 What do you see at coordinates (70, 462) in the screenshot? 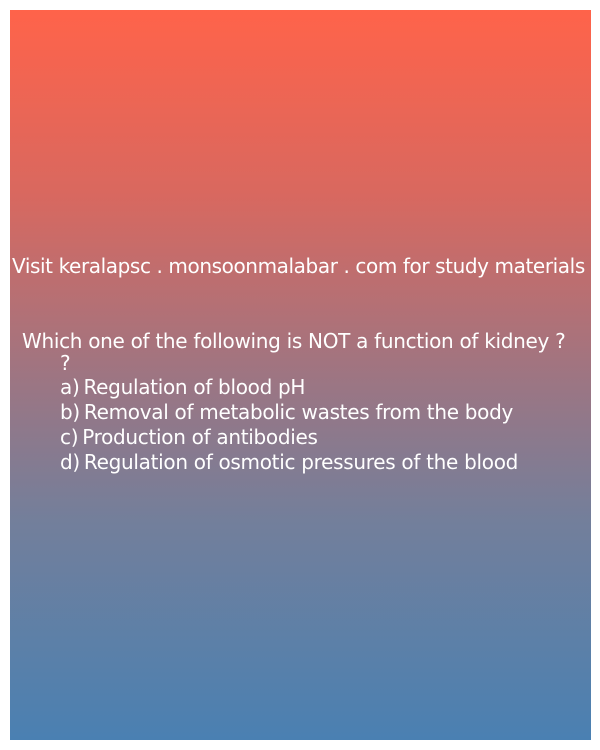
I see `option-letter: d)` at bounding box center [70, 462].